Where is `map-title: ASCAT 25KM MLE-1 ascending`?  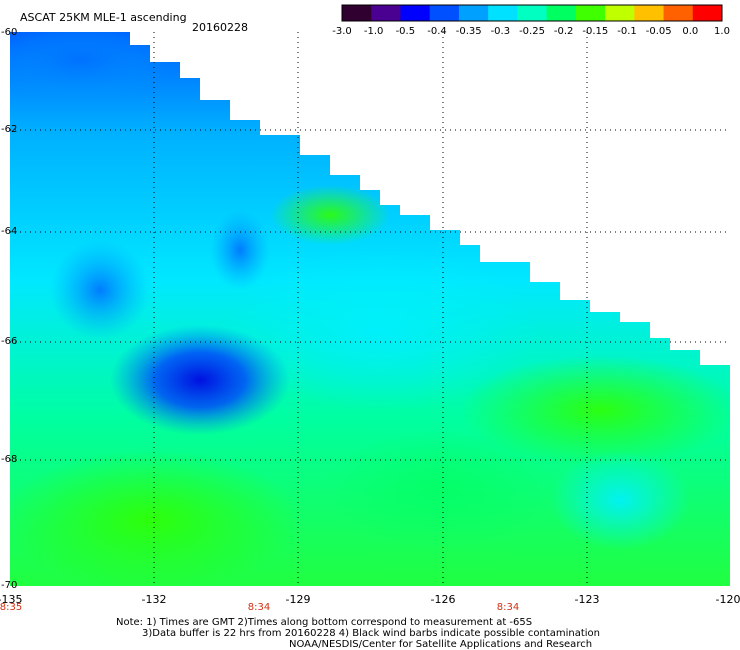 map-title: ASCAT 25KM MLE-1 ascending is located at coordinates (103, 17).